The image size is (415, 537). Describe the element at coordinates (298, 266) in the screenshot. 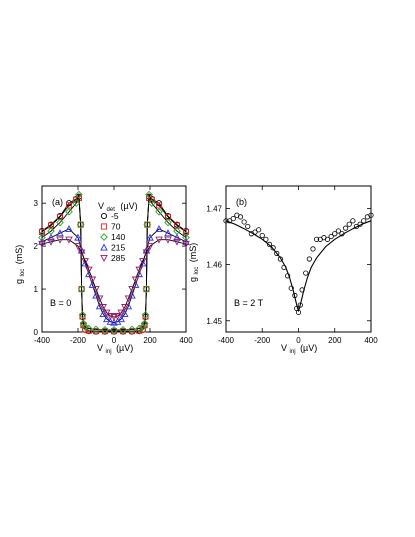

I see `chart-b-fit-line` at that location.